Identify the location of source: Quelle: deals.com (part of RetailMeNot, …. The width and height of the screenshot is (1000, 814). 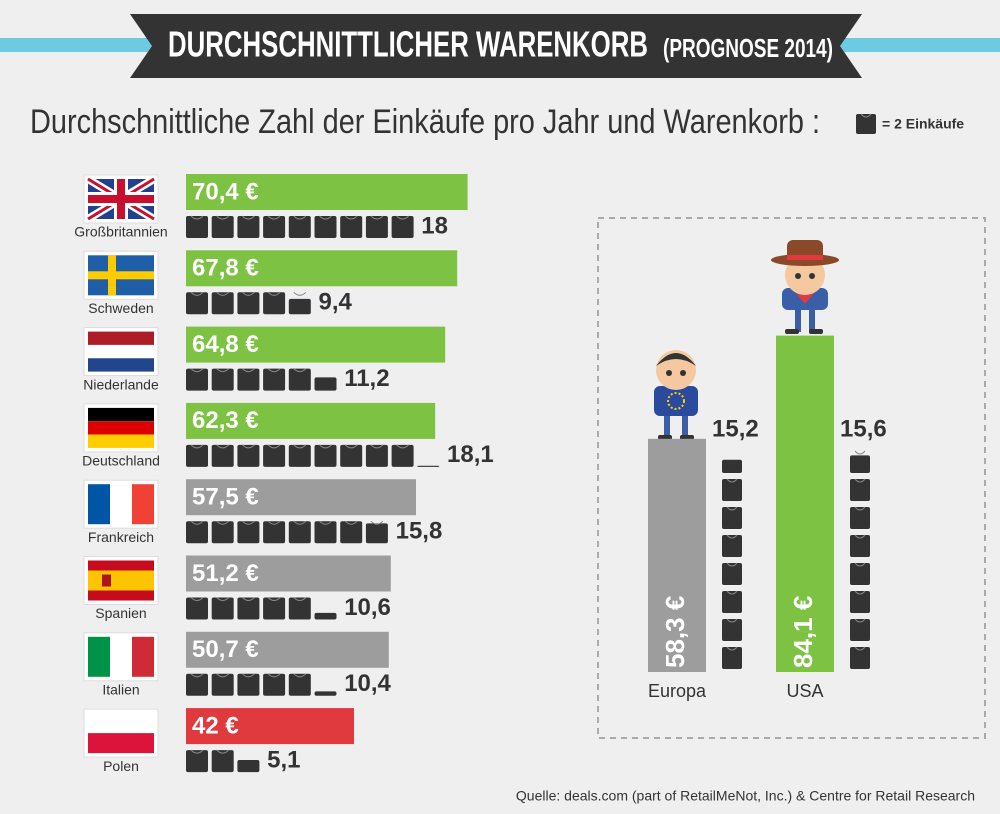
(745, 796).